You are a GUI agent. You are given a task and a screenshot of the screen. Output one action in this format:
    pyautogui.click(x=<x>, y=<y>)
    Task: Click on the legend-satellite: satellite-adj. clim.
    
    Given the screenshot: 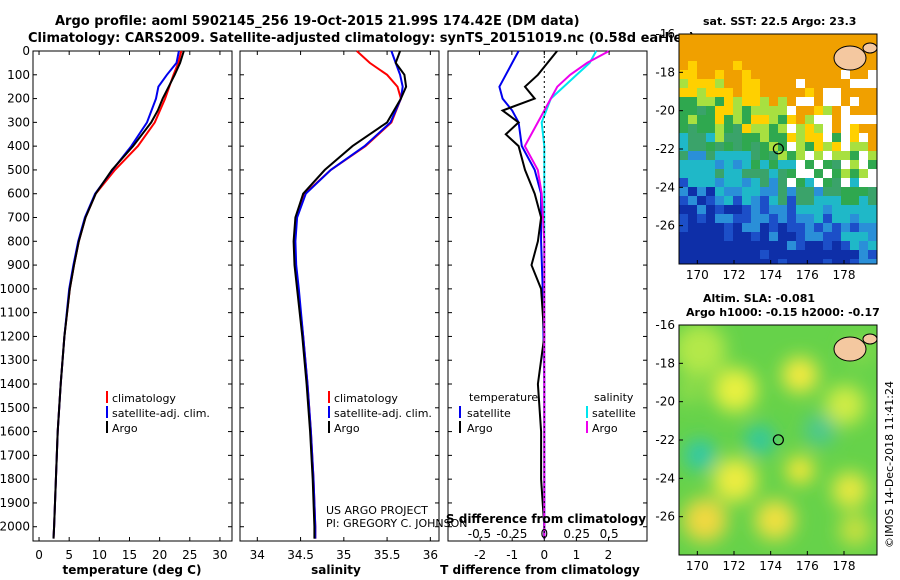 What is the action you would take?
    pyautogui.click(x=161, y=413)
    